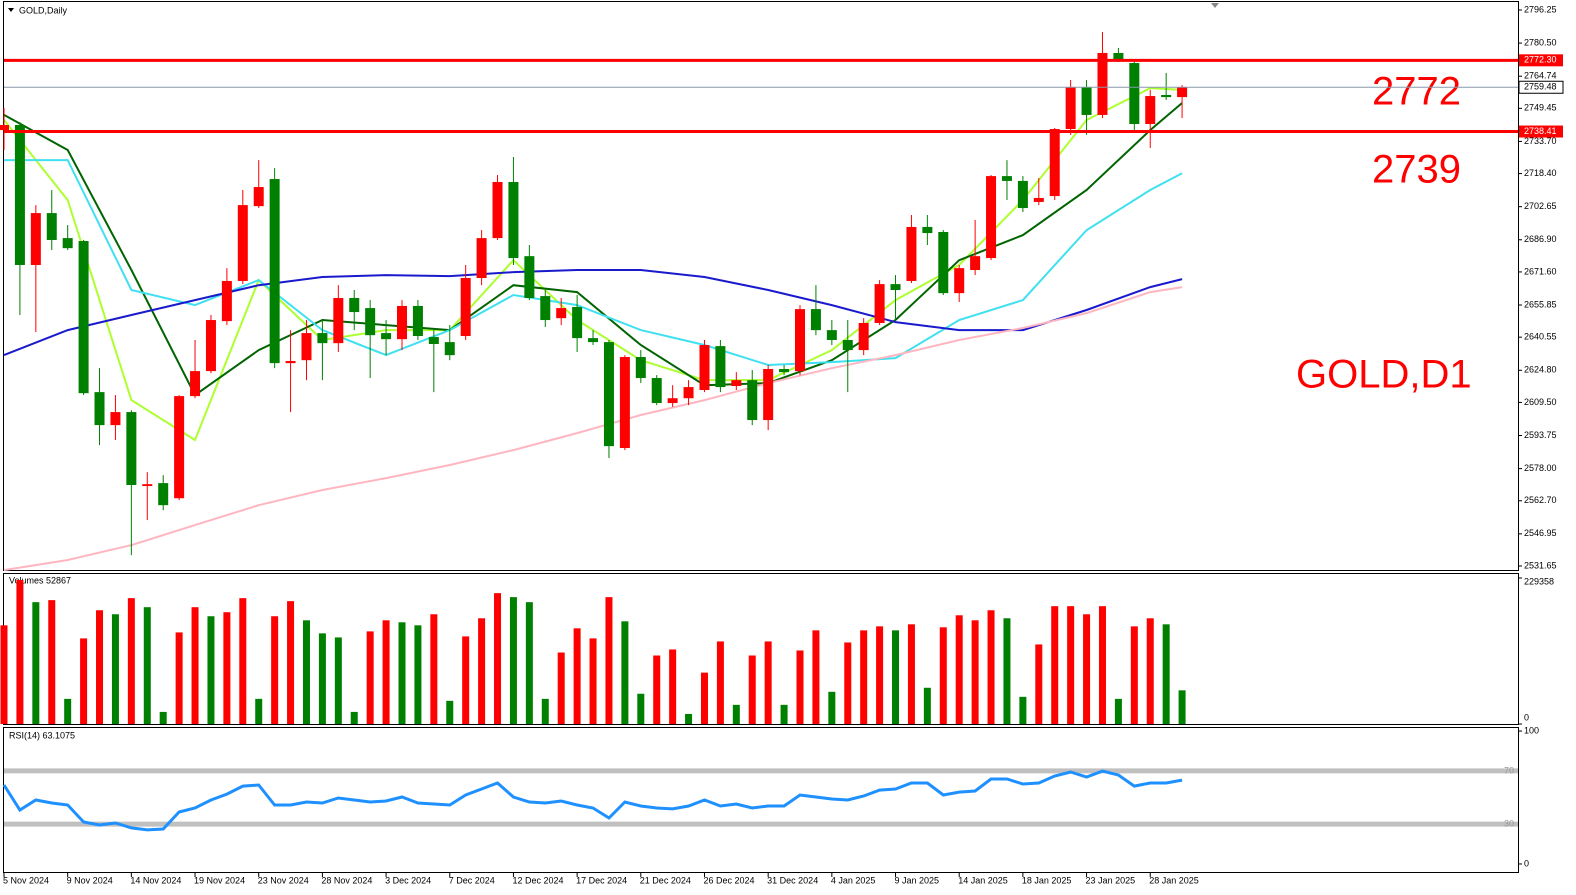  Describe the element at coordinates (1540, 304) in the screenshot. I see `y-tick-label: 2655.85` at that location.